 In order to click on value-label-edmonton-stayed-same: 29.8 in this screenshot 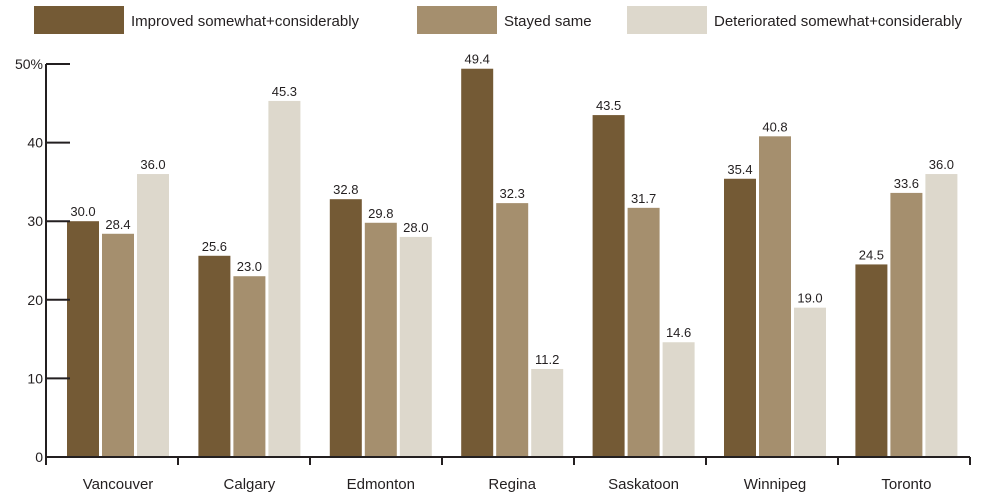, I will do `click(380, 213)`.